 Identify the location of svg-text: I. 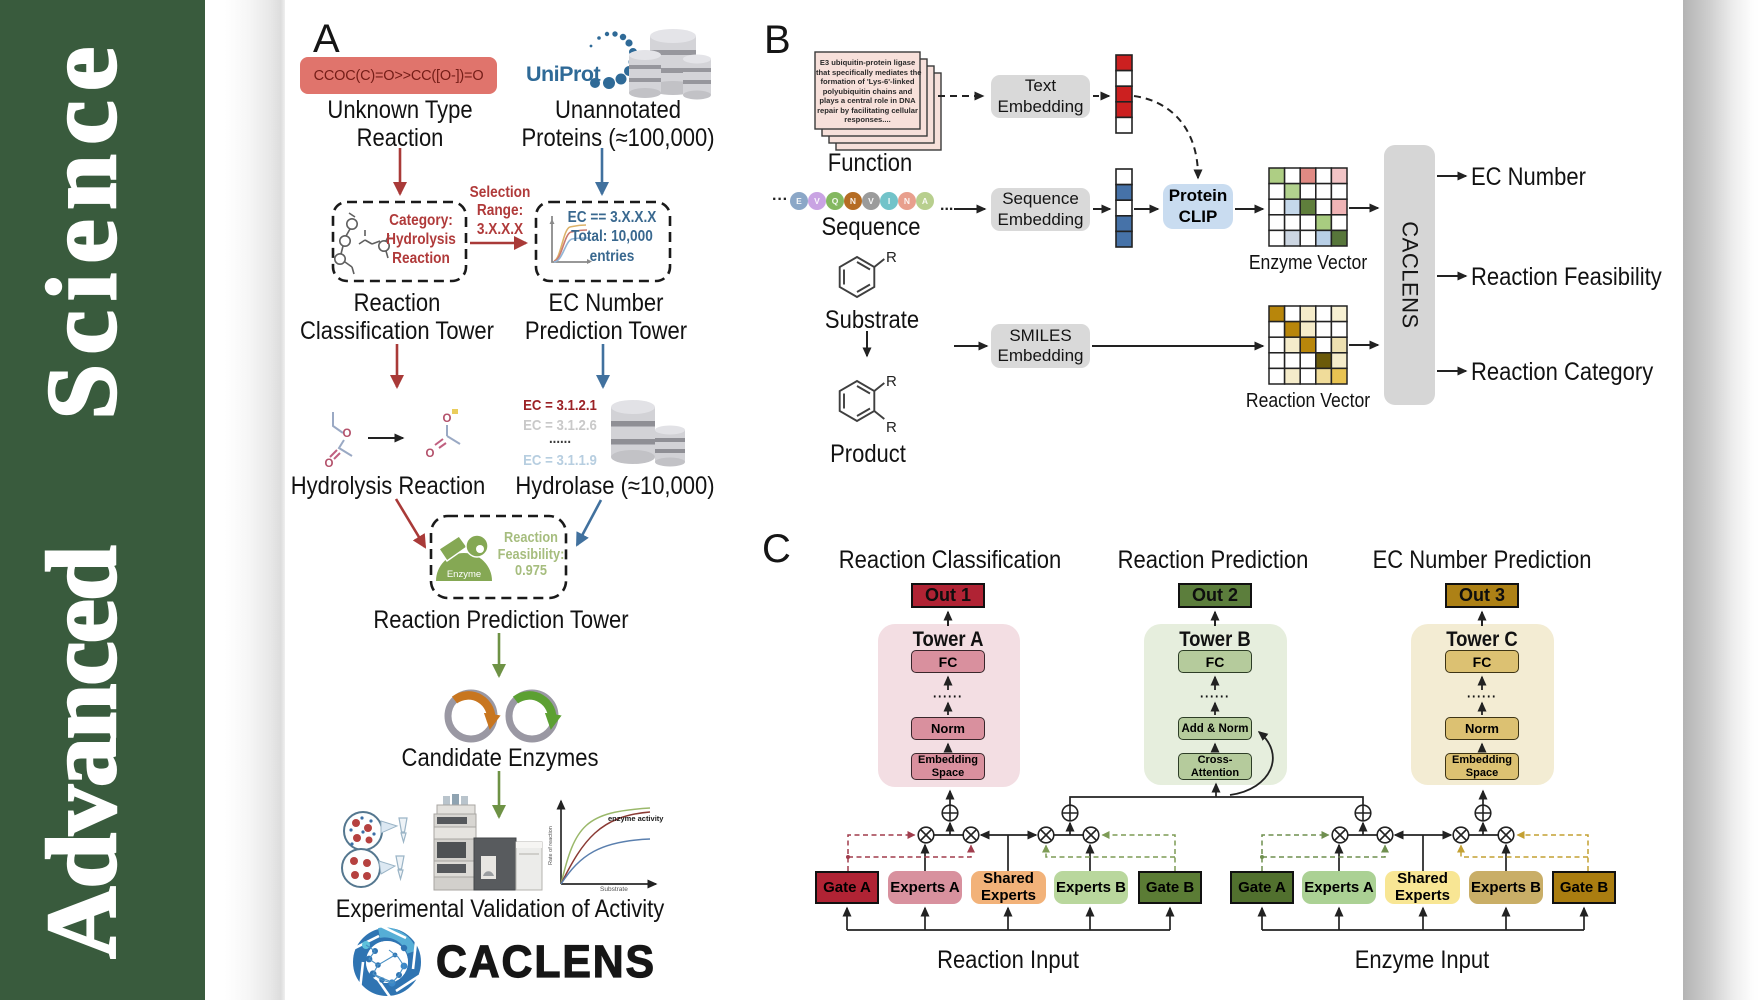
(889, 201).